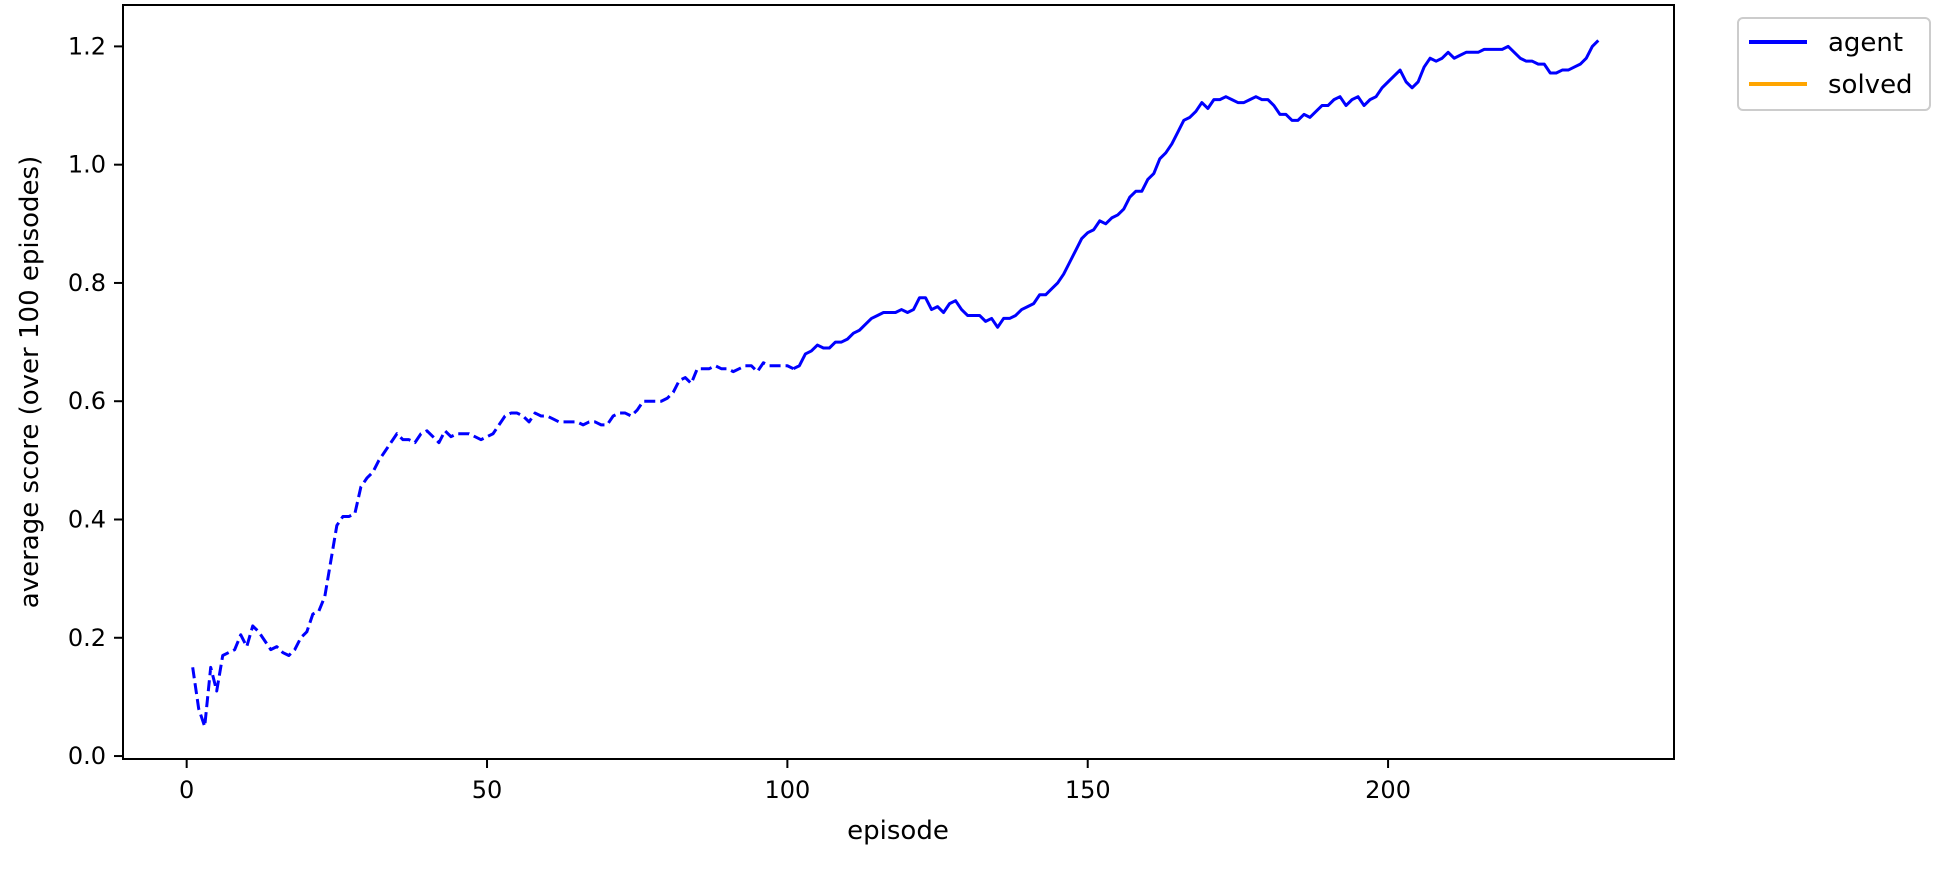 The image size is (1942, 870). What do you see at coordinates (87, 46) in the screenshot?
I see `y-tick-label: 1.2` at bounding box center [87, 46].